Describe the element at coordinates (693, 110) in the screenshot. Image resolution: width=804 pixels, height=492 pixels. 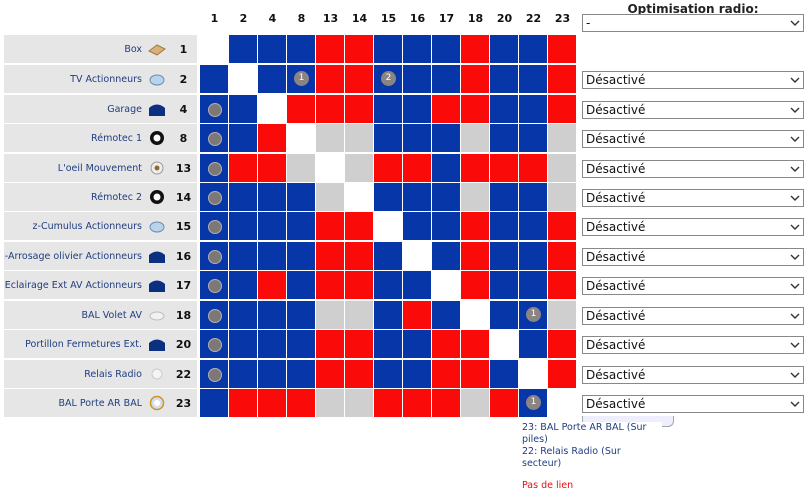
I see `optimisation-select-4: Désactivé` at that location.